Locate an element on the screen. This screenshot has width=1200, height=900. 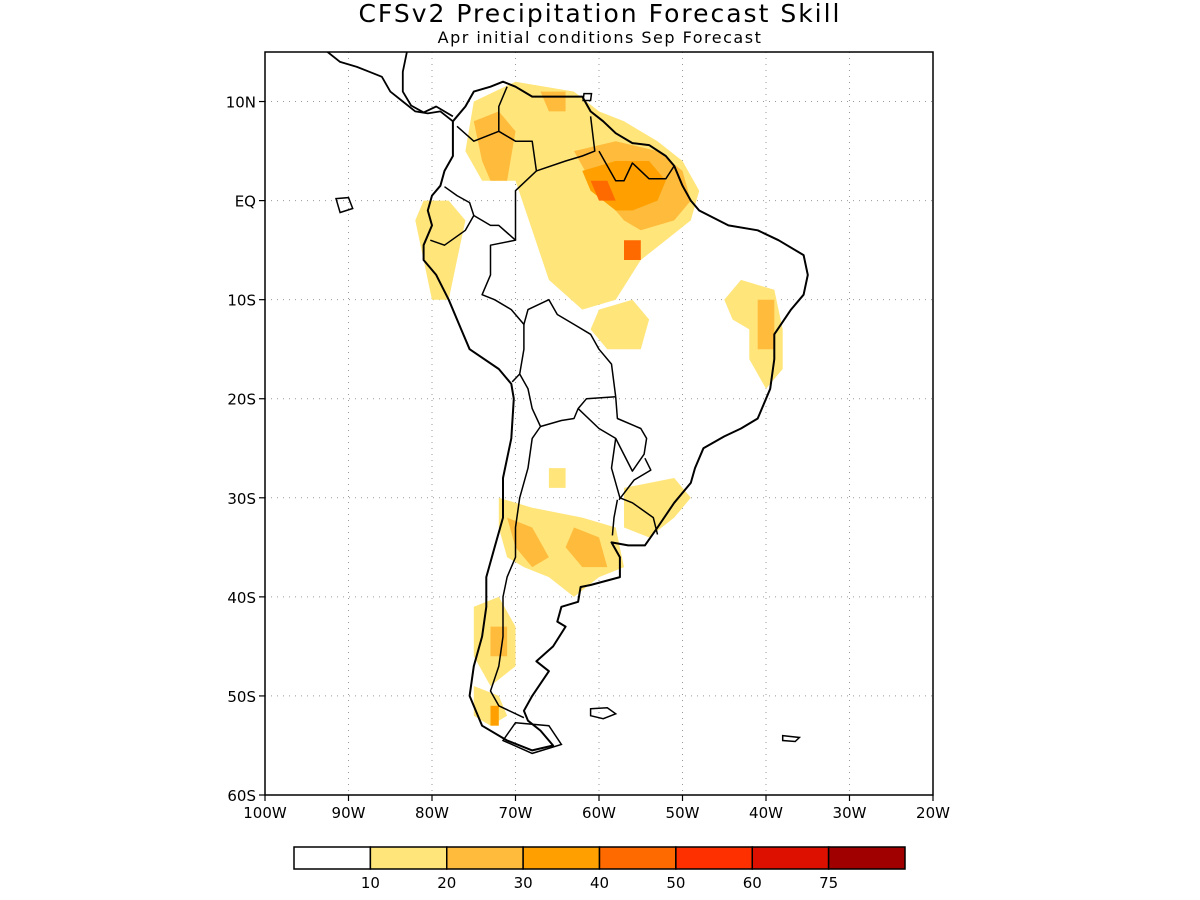
lat-tick-label: 50S is located at coordinates (241, 697).